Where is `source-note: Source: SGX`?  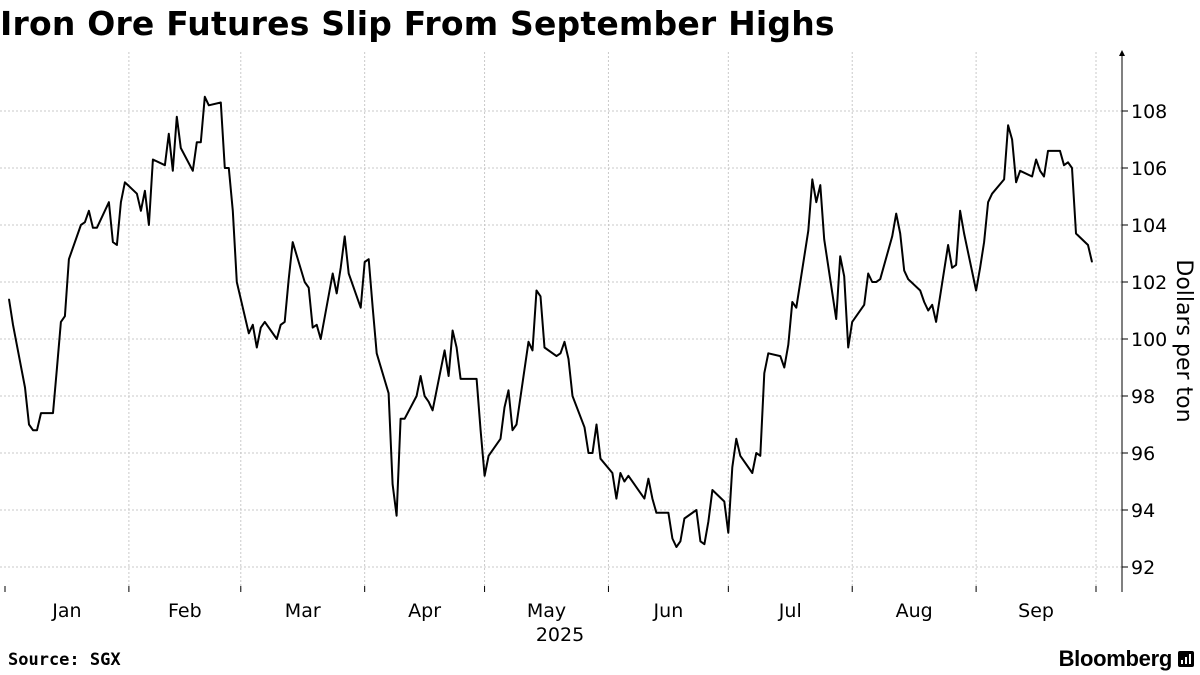
source-note: Source: SGX is located at coordinates (64, 660).